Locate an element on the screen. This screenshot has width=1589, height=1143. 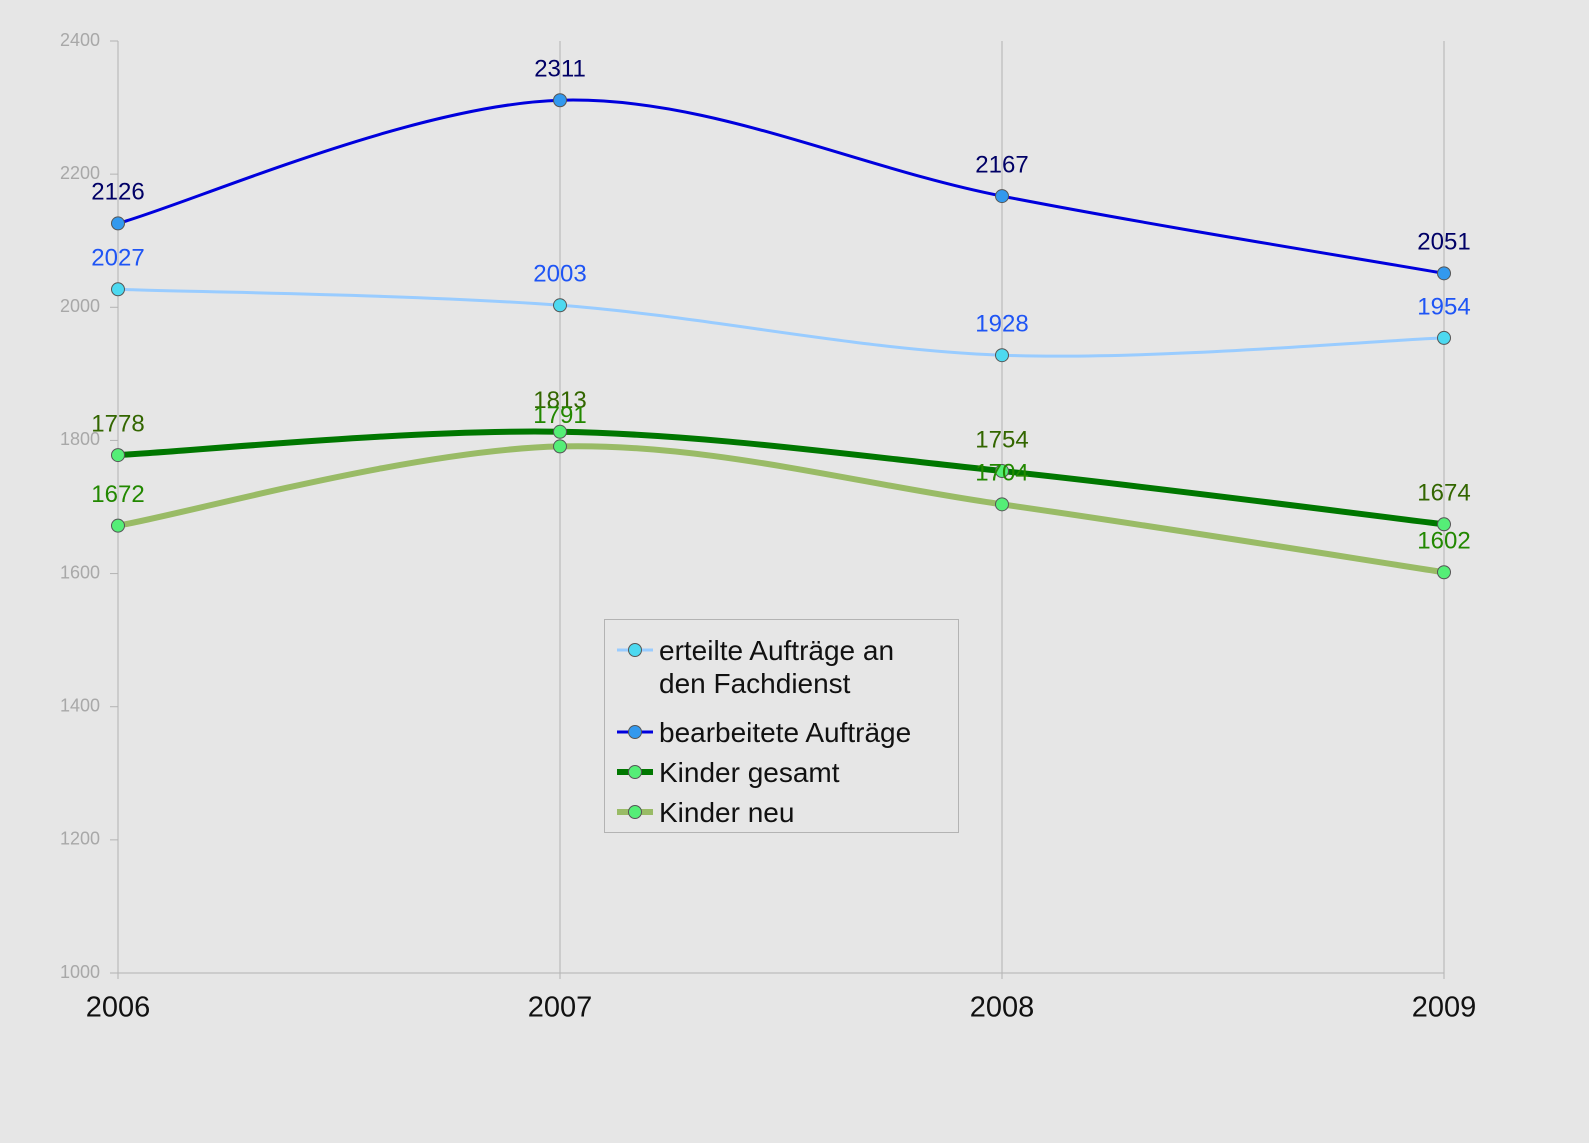
legend-item: bearbeitete Aufträge is located at coordinates (764, 732).